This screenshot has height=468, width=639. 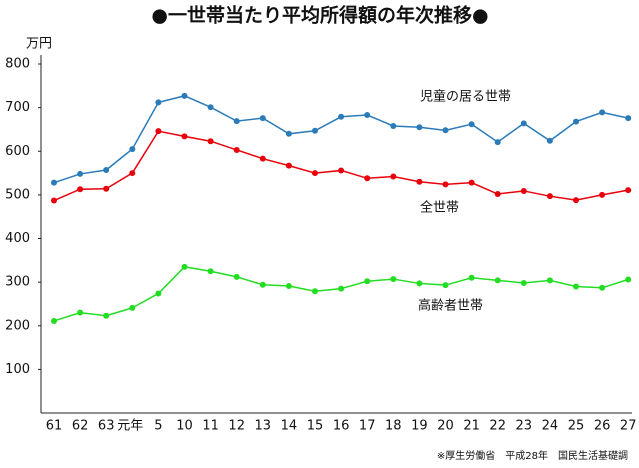 I want to click on x-tick-label: 13, so click(x=263, y=426).